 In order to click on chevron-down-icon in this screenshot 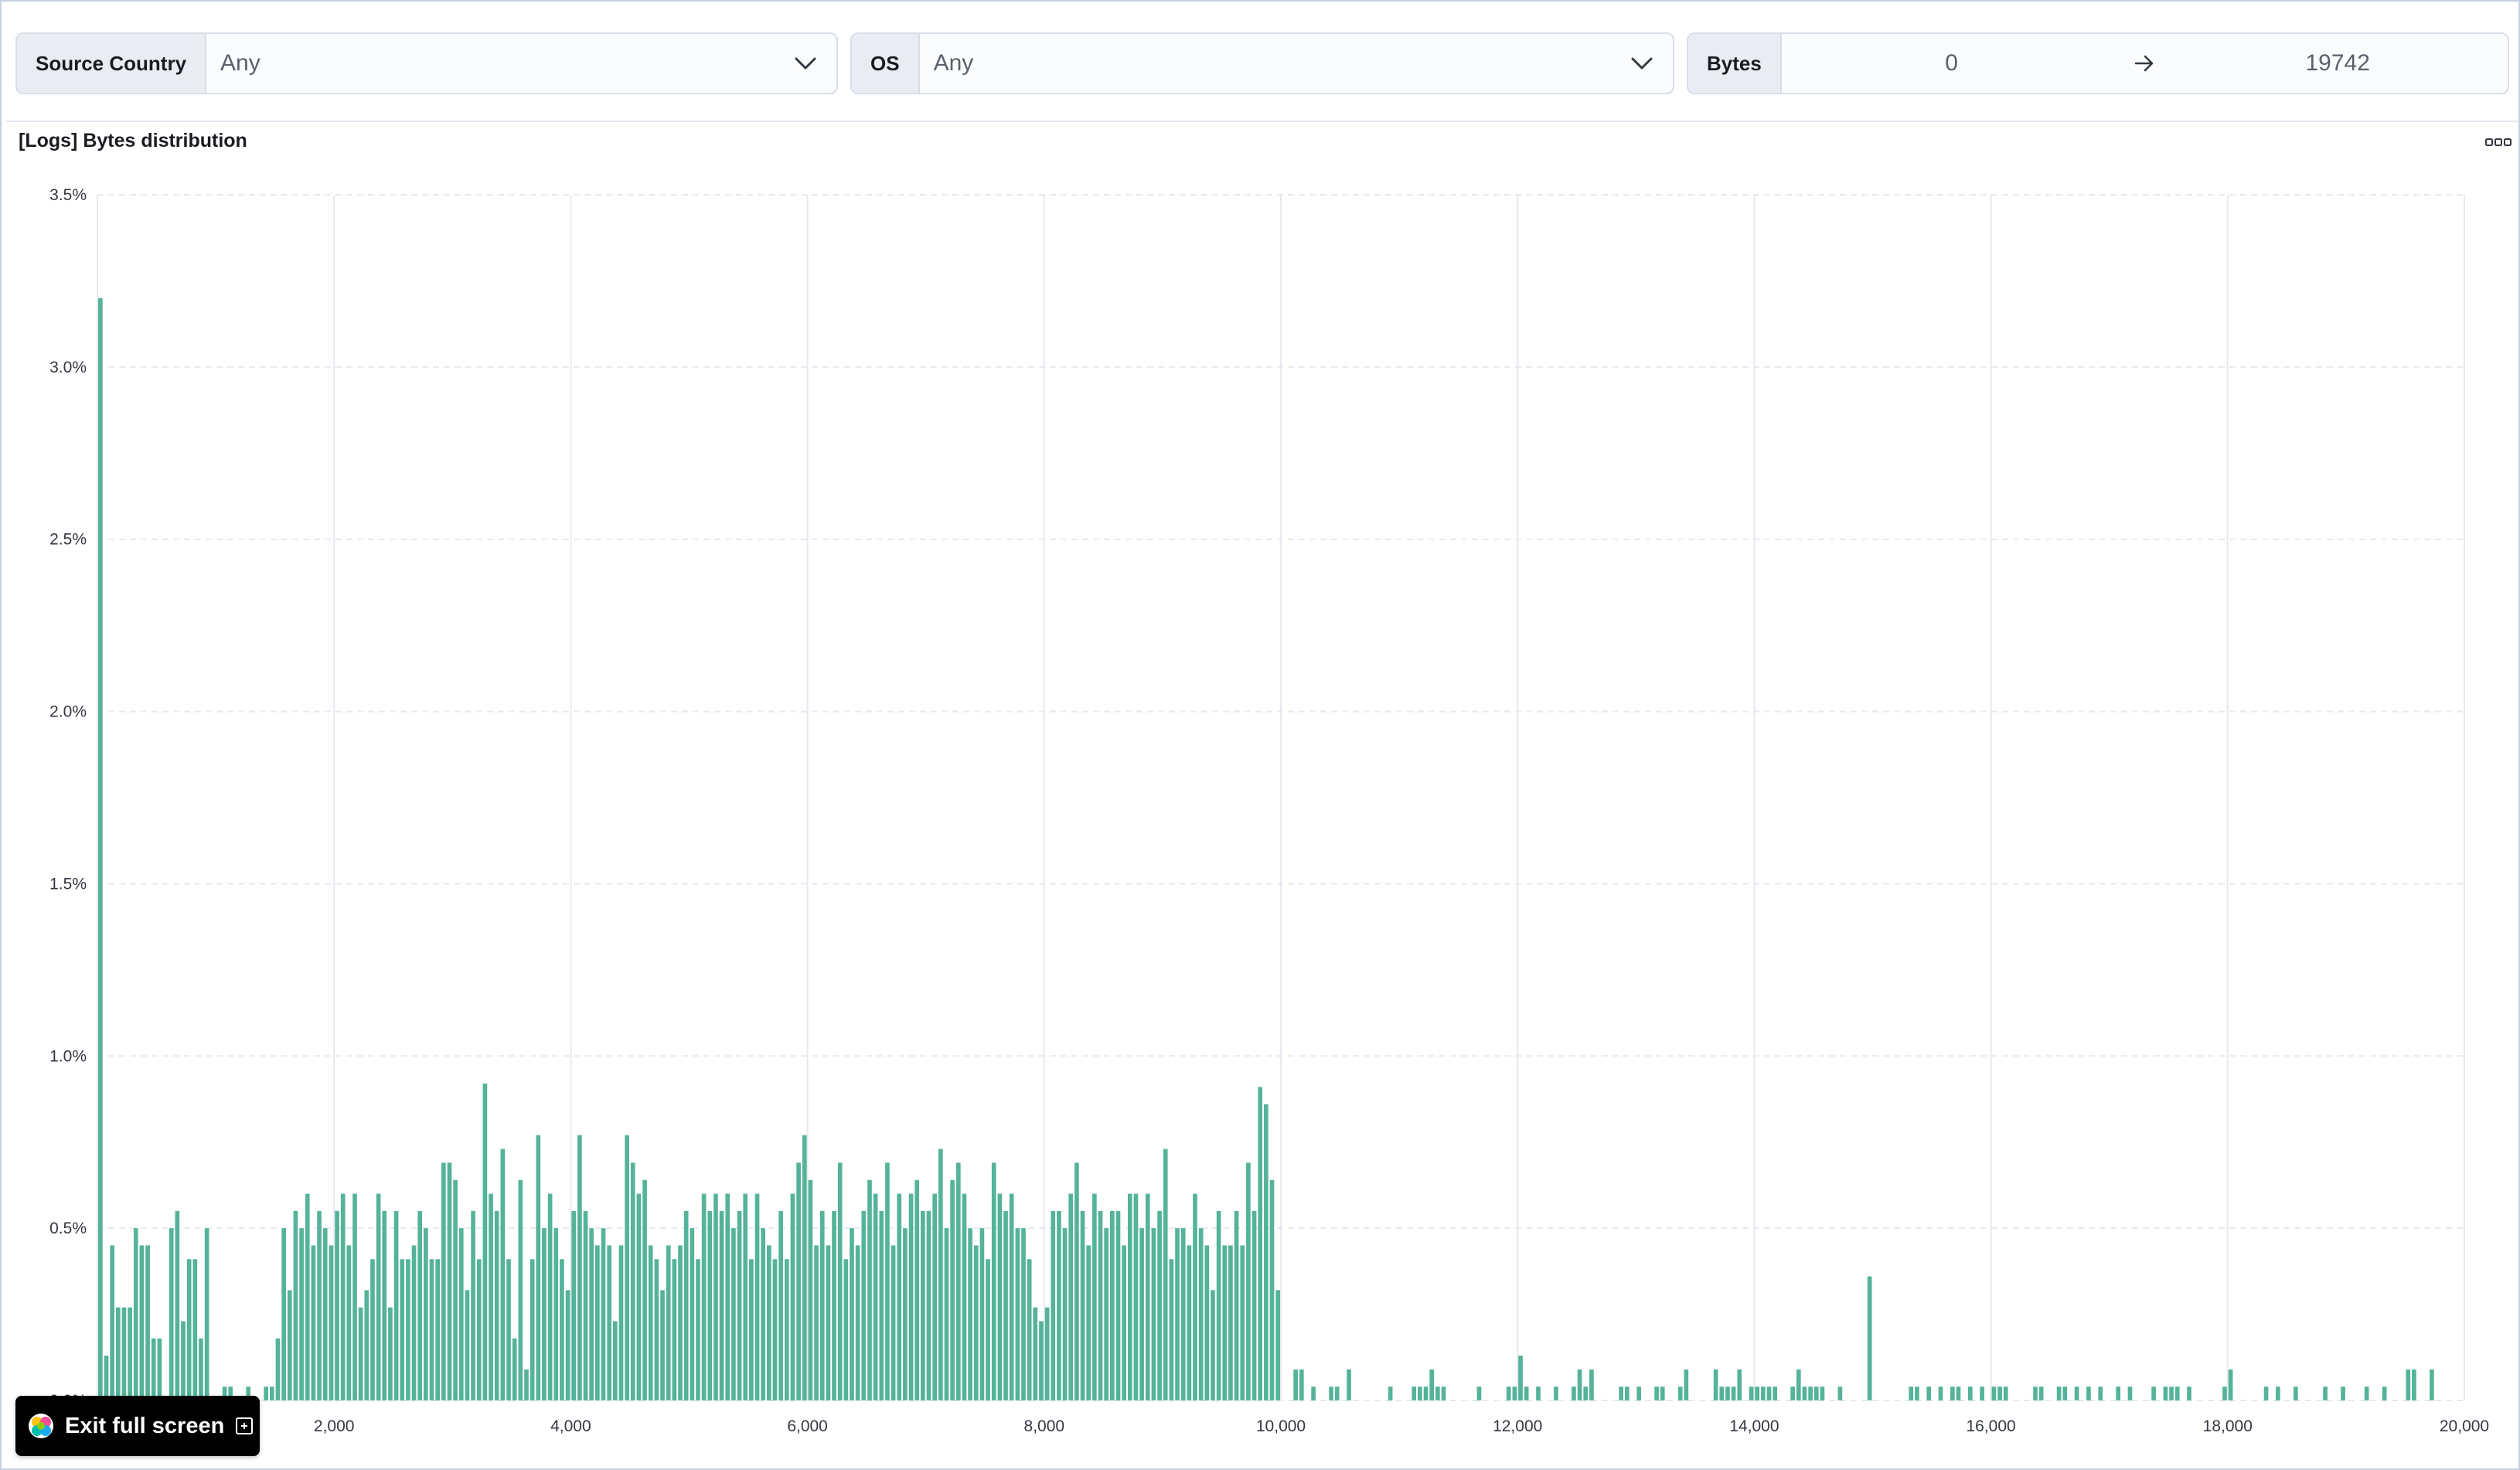, I will do `click(1642, 63)`.